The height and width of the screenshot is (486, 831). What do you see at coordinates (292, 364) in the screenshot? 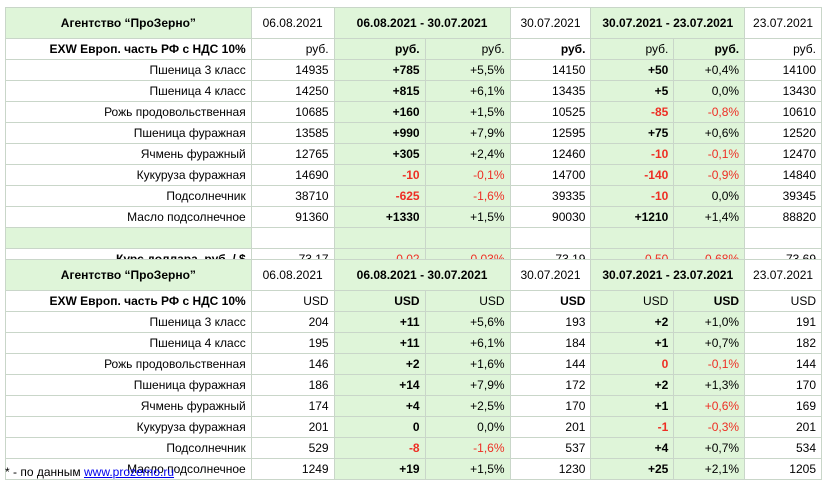
I see `price-current: 146` at bounding box center [292, 364].